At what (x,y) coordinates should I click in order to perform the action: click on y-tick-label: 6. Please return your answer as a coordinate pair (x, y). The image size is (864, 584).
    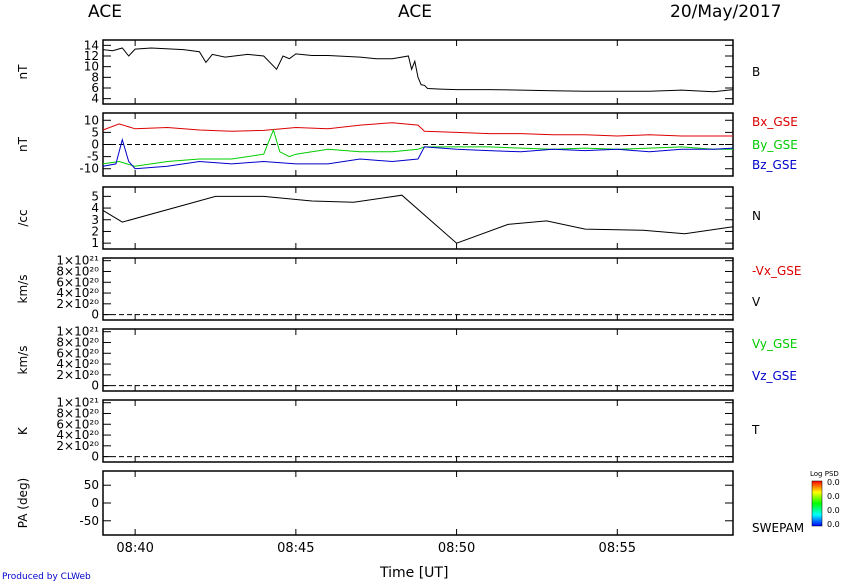
    Looking at the image, I should click on (95, 88).